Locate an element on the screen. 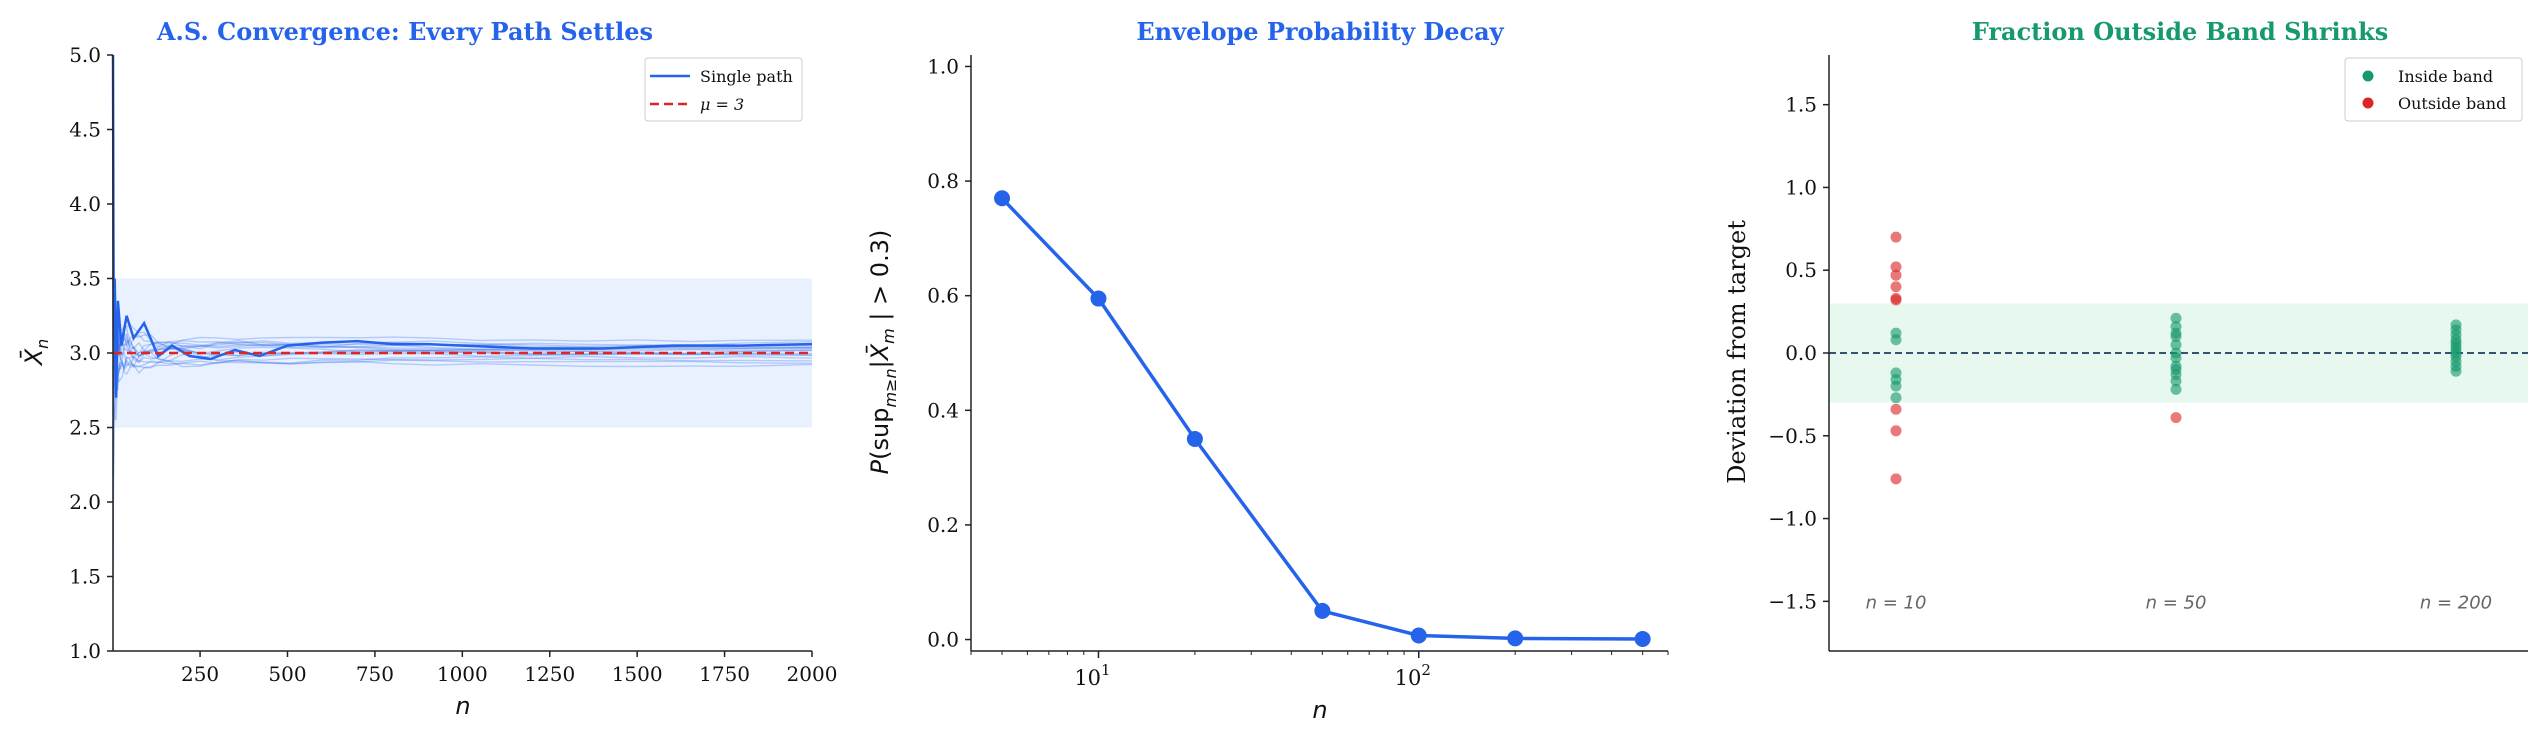 The image size is (2545, 745). x-axis-label-1: n is located at coordinates (462, 706).